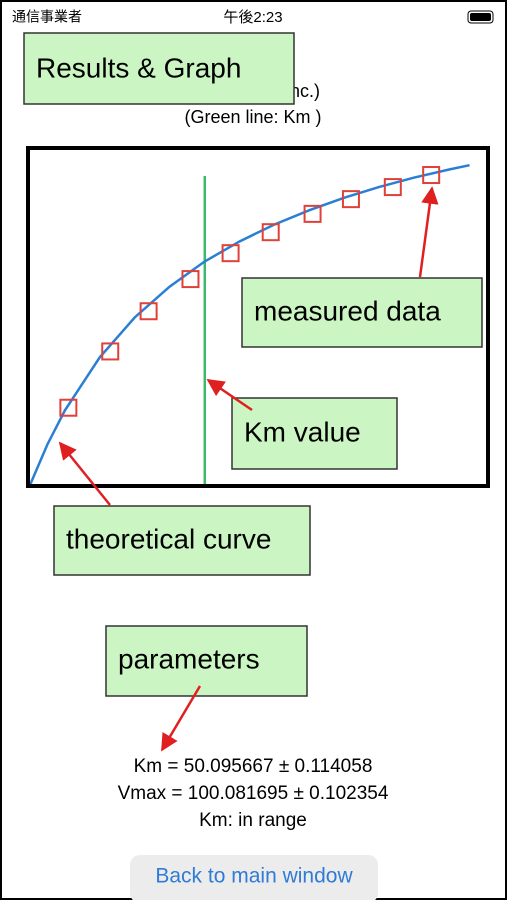 The image size is (507, 905). Describe the element at coordinates (254, 876) in the screenshot. I see `back-button-label: Back to main window` at that location.